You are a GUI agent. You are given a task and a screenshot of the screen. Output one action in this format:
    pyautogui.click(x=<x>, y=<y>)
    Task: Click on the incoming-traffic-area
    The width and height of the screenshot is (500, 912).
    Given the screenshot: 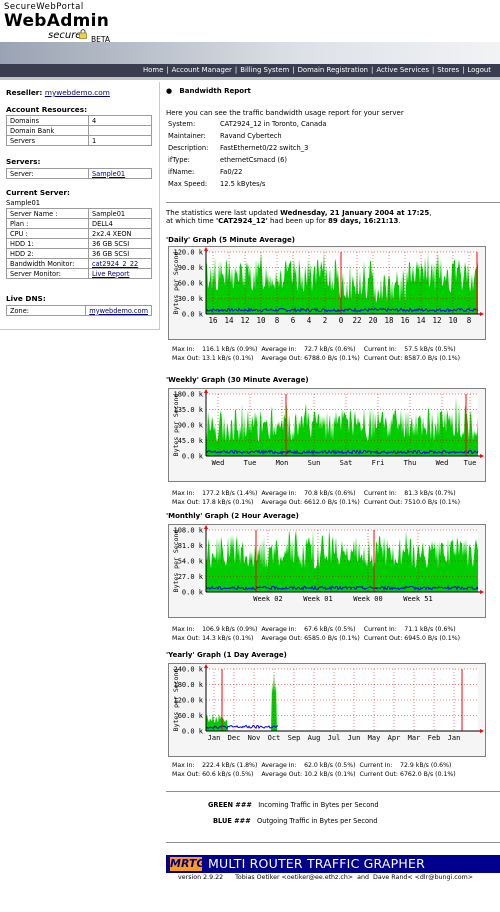 What is the action you would take?
    pyautogui.click(x=342, y=425)
    